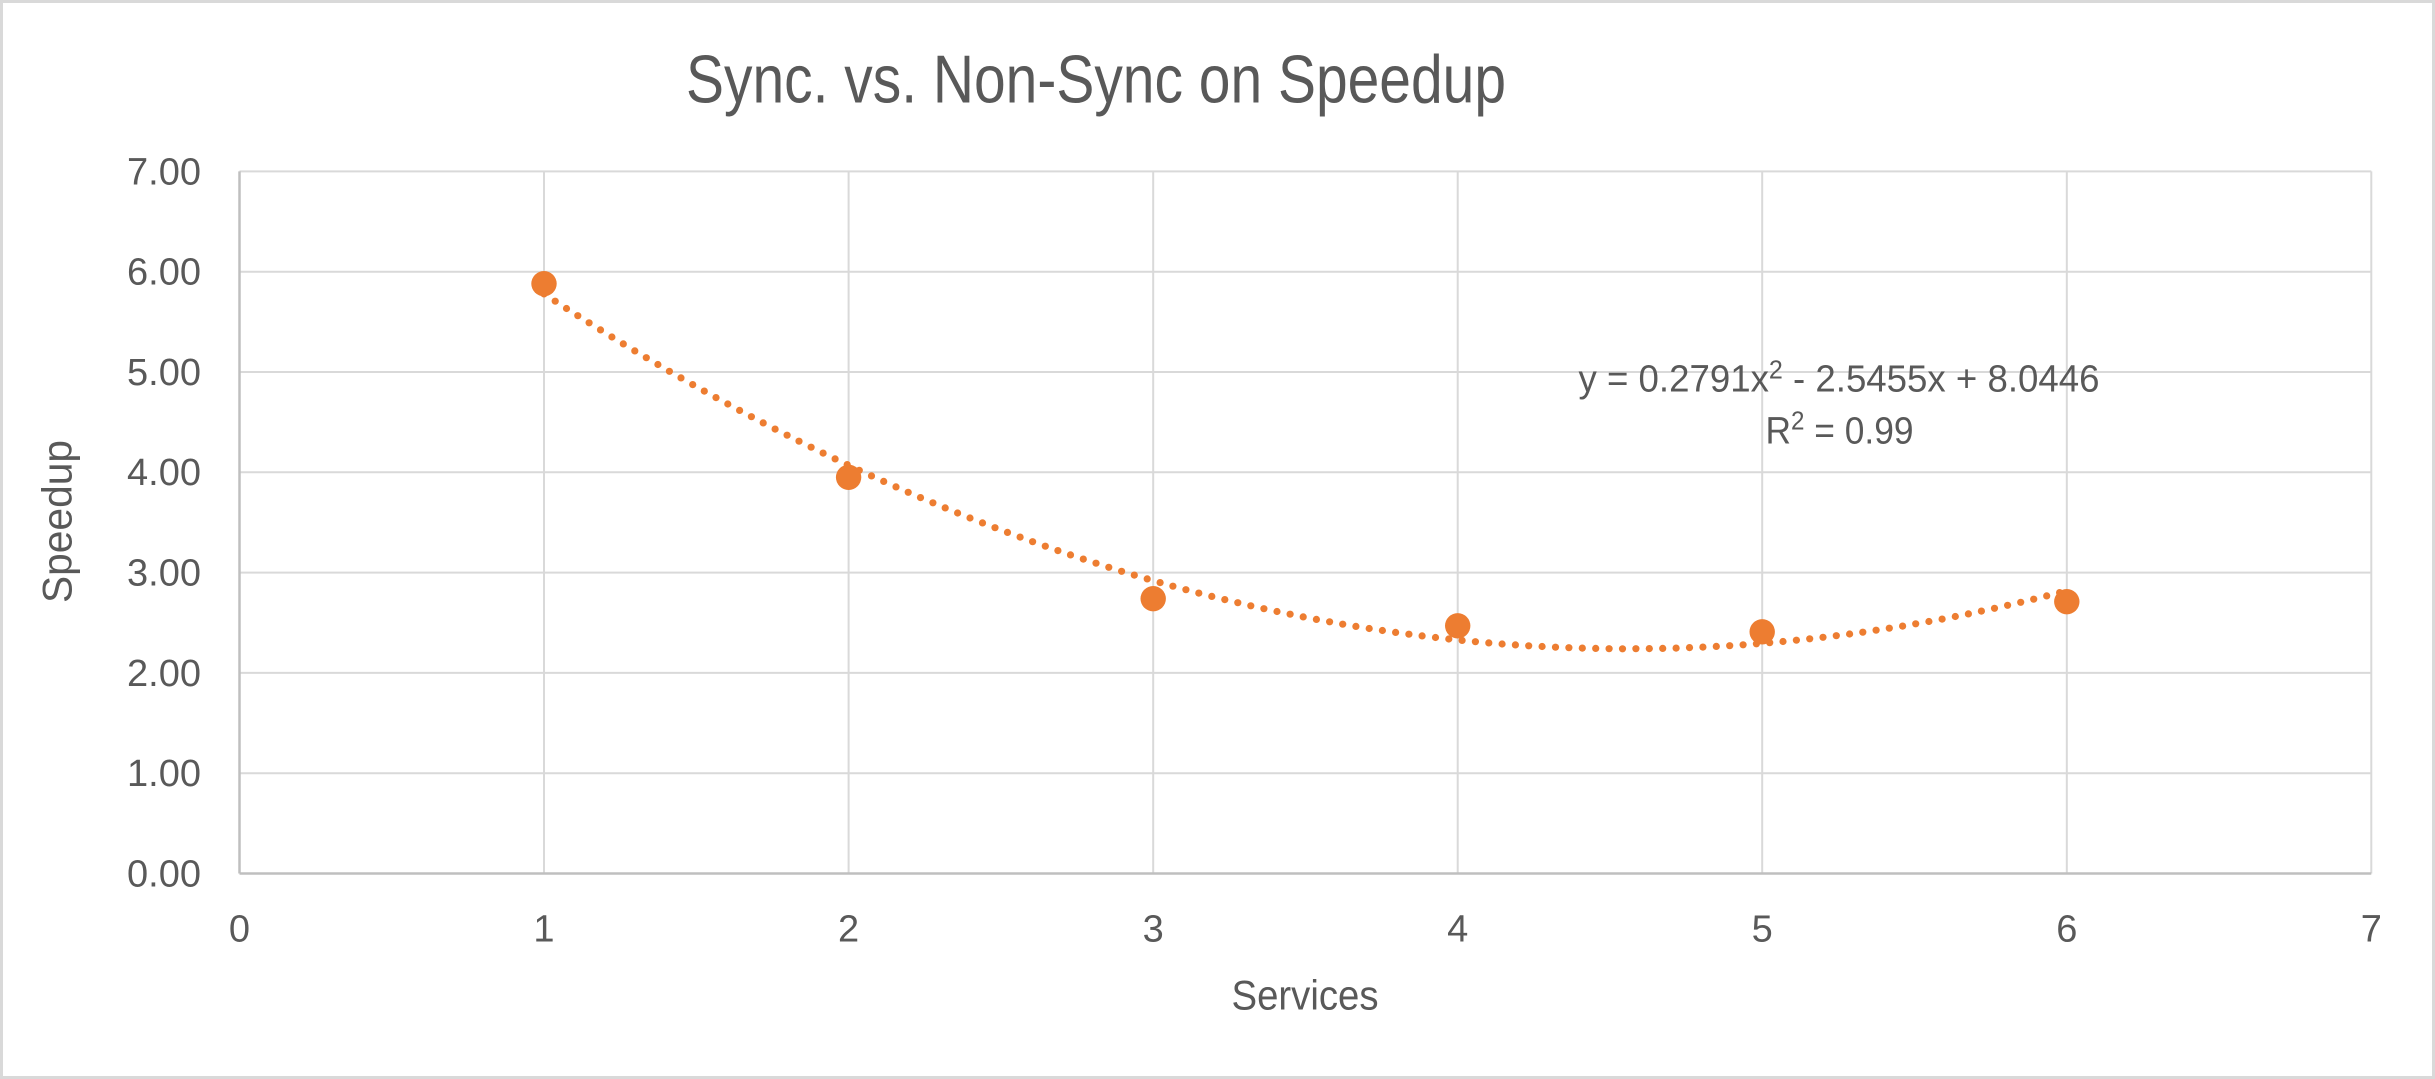 This screenshot has height=1079, width=2435. Describe the element at coordinates (57, 521) in the screenshot. I see `svg-text: Speedup` at that location.